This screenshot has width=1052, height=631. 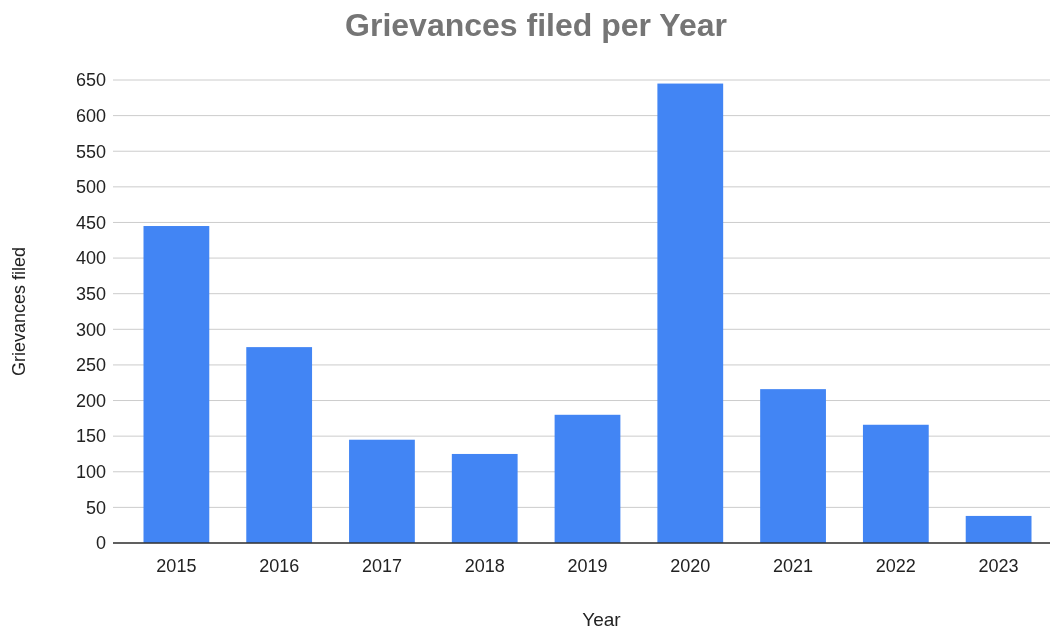 I want to click on y-axis-title: Grievances filed, so click(x=19, y=311).